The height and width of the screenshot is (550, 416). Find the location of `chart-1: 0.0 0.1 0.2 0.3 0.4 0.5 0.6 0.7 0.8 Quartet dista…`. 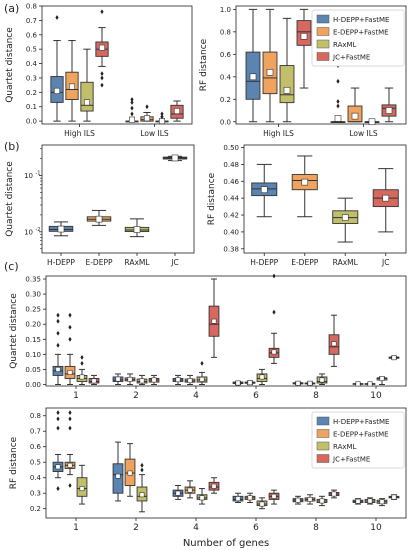

chart-1: 0.0 0.1 0.2 0.3 0.4 0.5 0.6 0.7 0.8 Quartet dista… is located at coordinates (99, 70).